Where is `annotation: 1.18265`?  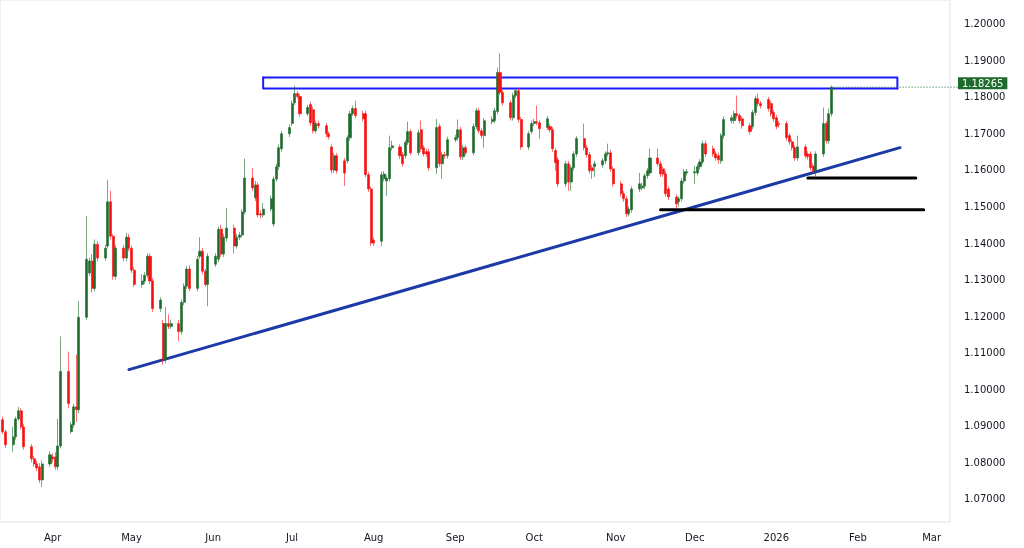 annotation: 1.18265 is located at coordinates (983, 83).